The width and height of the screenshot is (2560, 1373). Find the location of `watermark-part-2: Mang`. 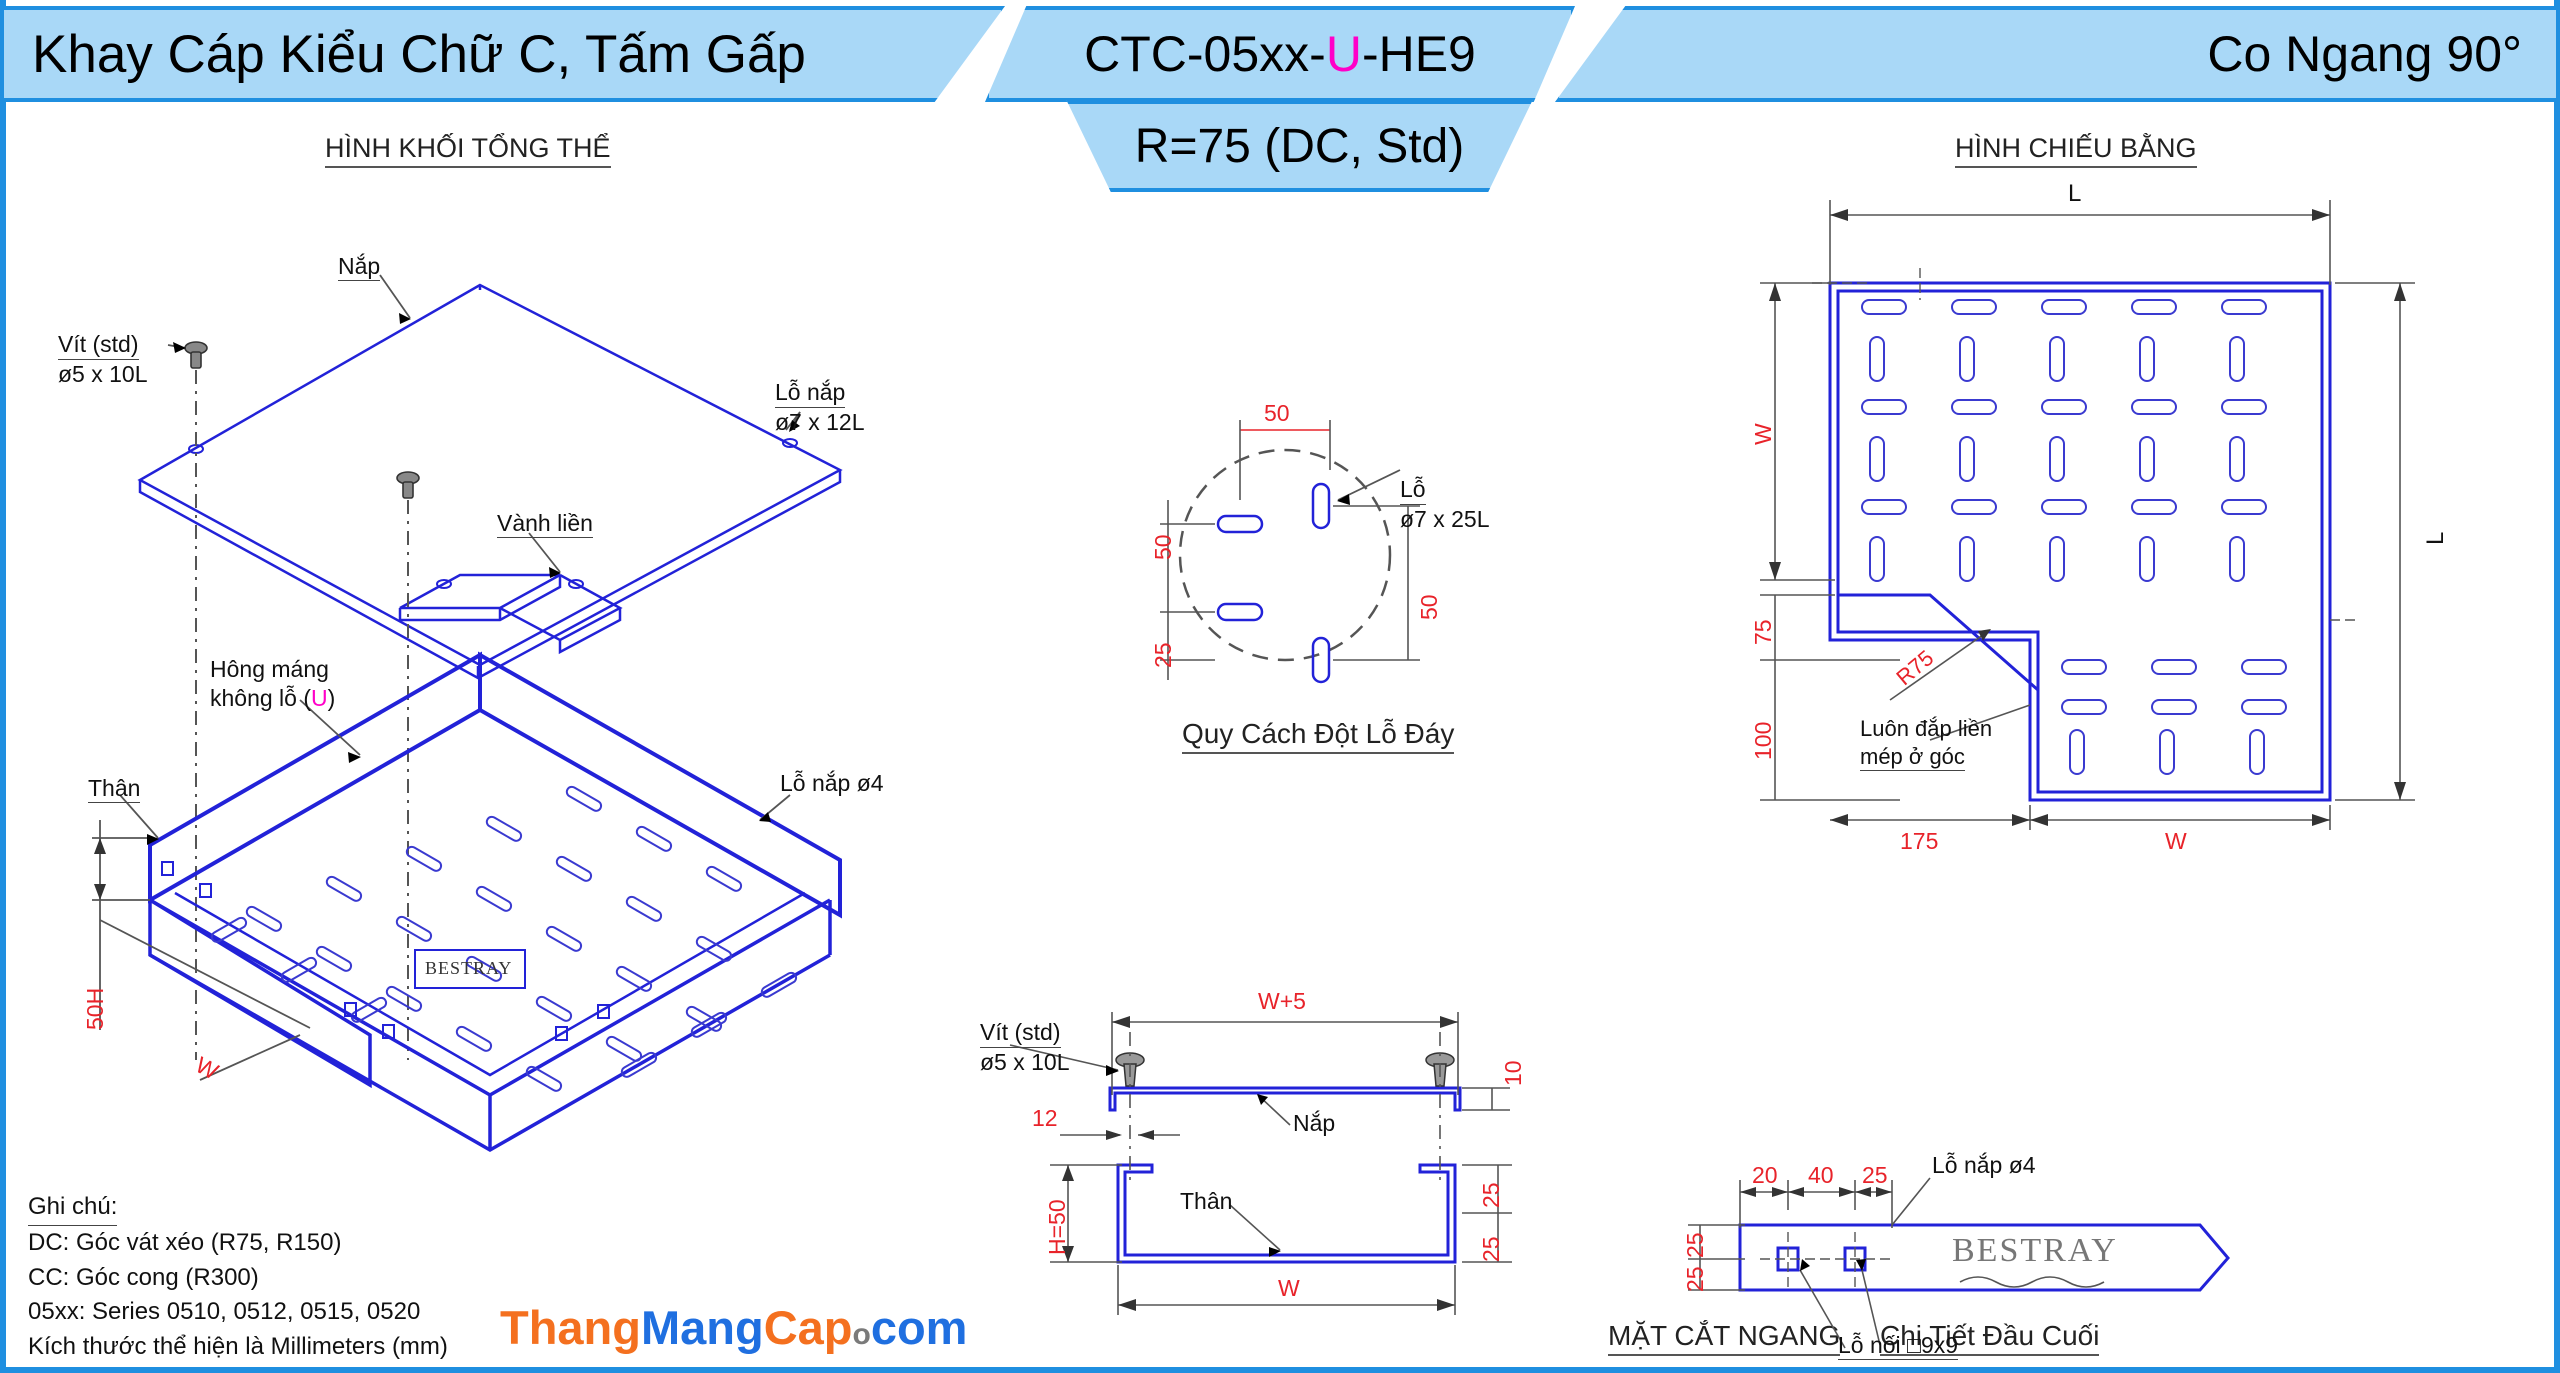

watermark-part-2: Mang is located at coordinates (702, 1327).